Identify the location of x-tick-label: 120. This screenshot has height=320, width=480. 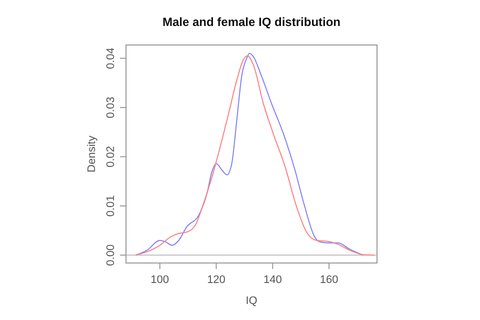
(216, 280).